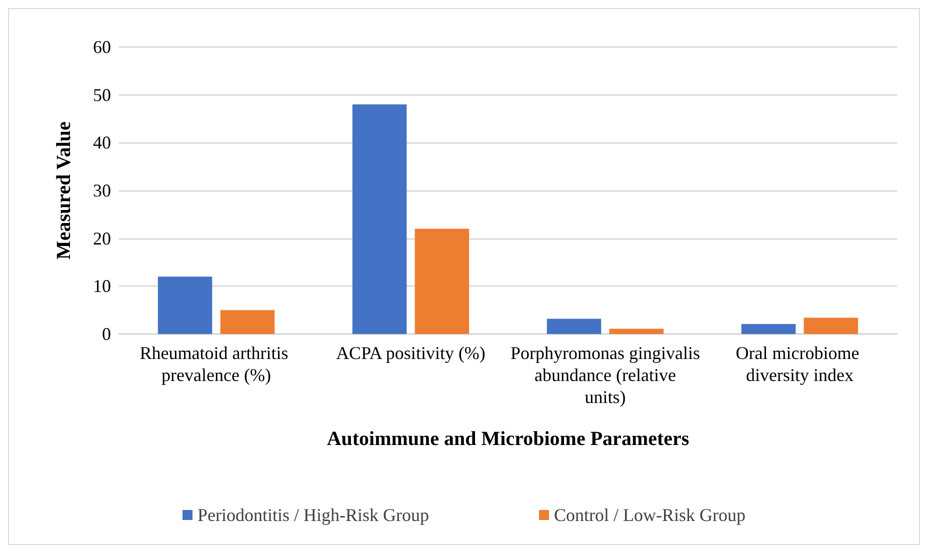  What do you see at coordinates (102, 286) in the screenshot?
I see `y-tick-label: 10` at bounding box center [102, 286].